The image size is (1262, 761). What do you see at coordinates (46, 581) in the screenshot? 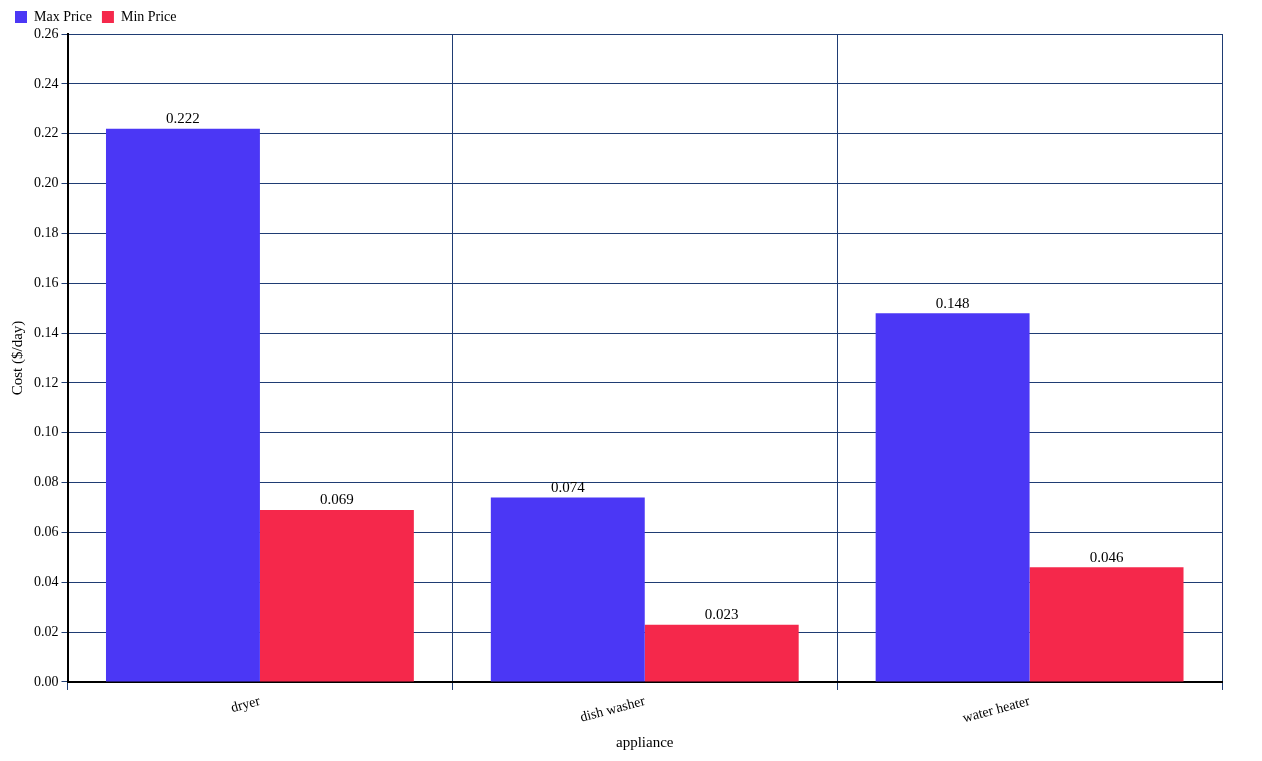
I see `y-tick-label: 0.04` at bounding box center [46, 581].